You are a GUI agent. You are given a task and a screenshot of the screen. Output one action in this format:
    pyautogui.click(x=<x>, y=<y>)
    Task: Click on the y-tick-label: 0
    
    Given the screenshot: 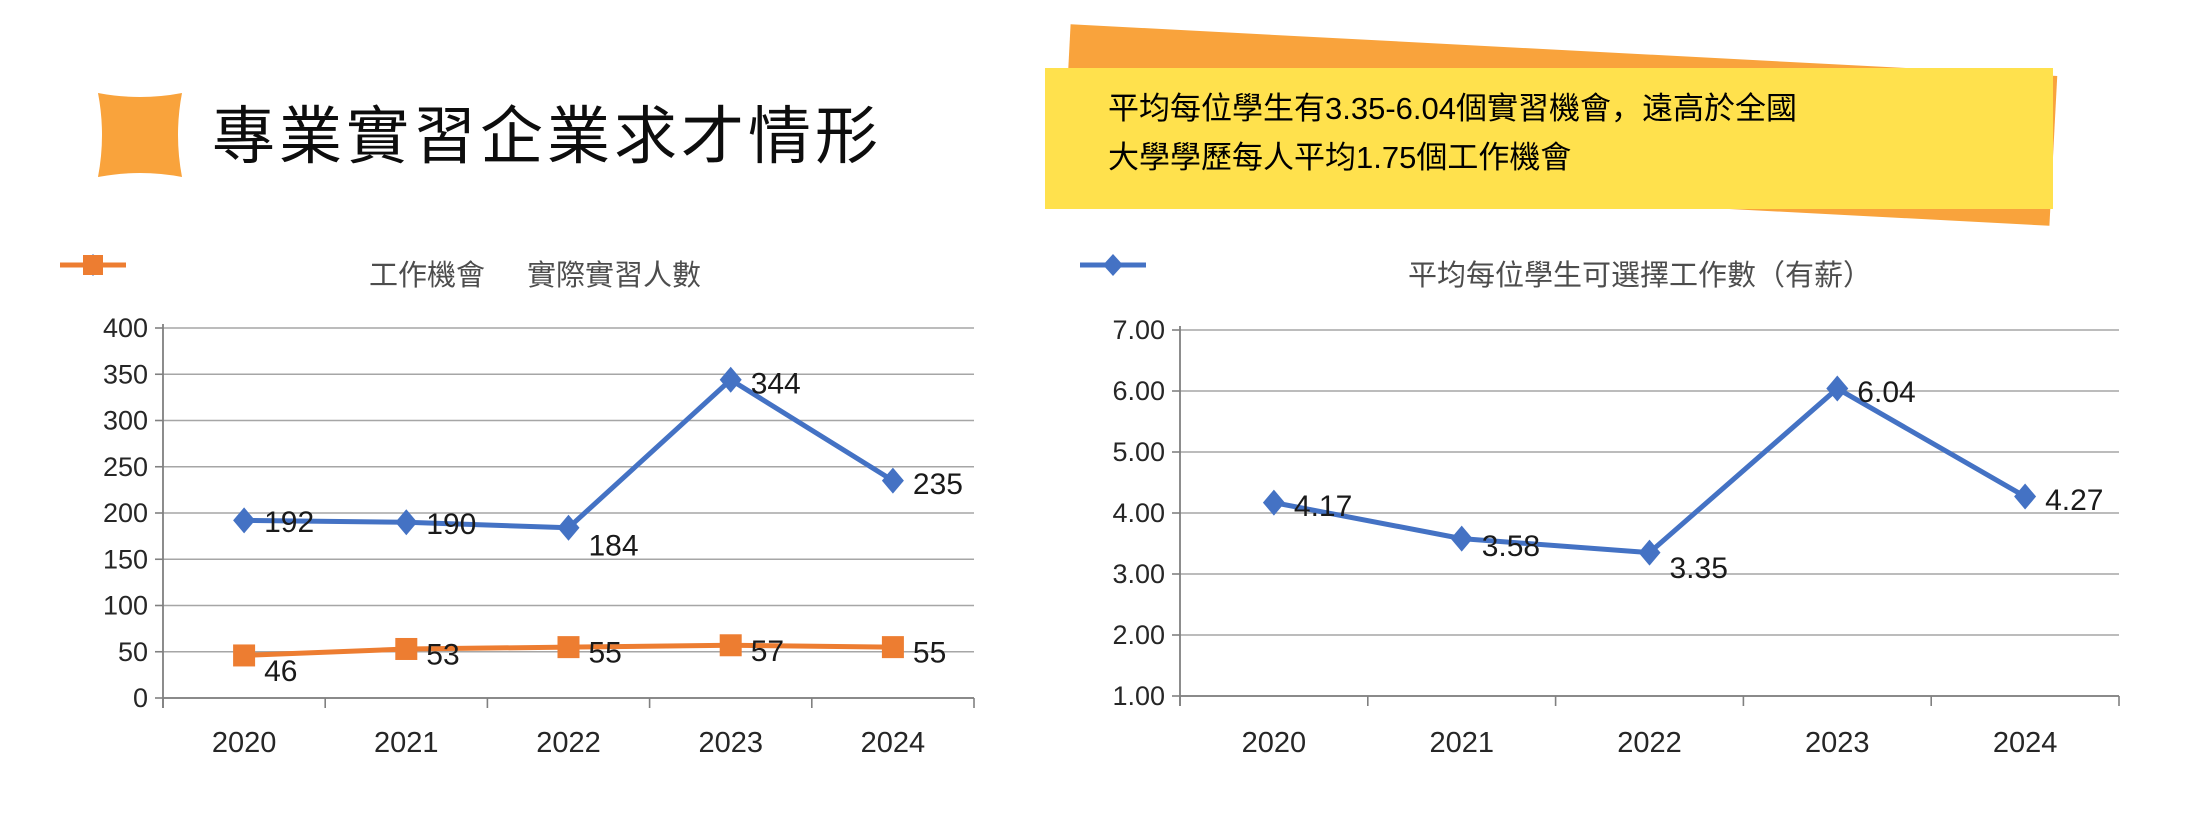 What is the action you would take?
    pyautogui.click(x=140, y=698)
    